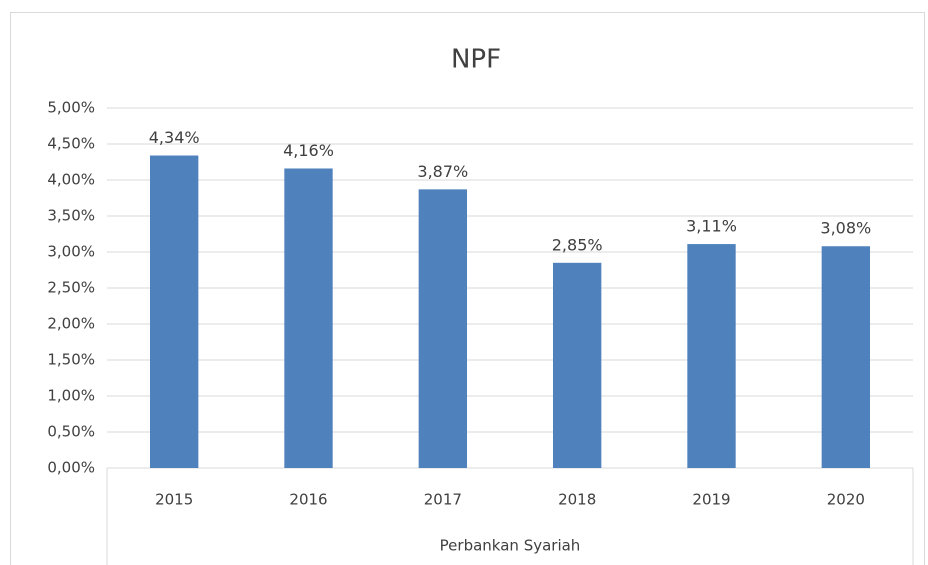  What do you see at coordinates (71, 252) in the screenshot?
I see `y-tick-label: 3,00%` at bounding box center [71, 252].